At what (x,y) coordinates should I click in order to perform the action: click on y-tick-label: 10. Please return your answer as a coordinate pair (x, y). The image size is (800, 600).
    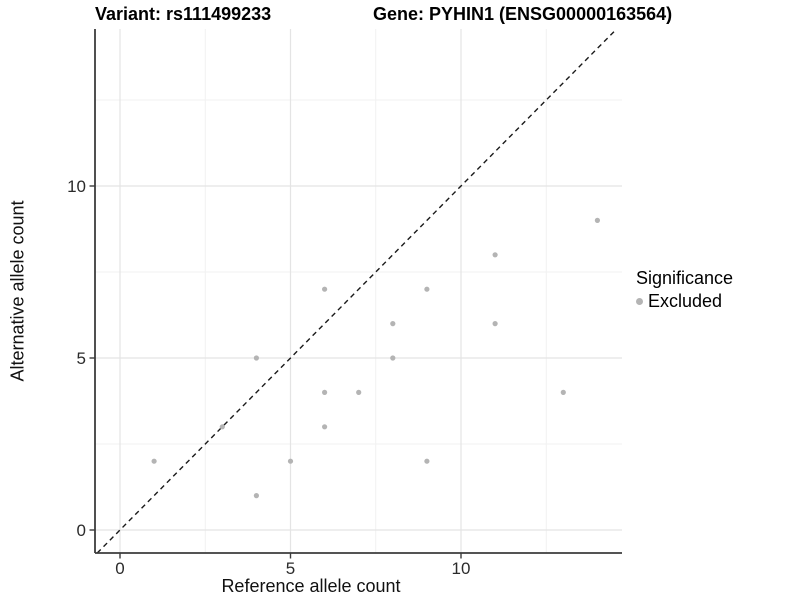
    Looking at the image, I should click on (76, 186).